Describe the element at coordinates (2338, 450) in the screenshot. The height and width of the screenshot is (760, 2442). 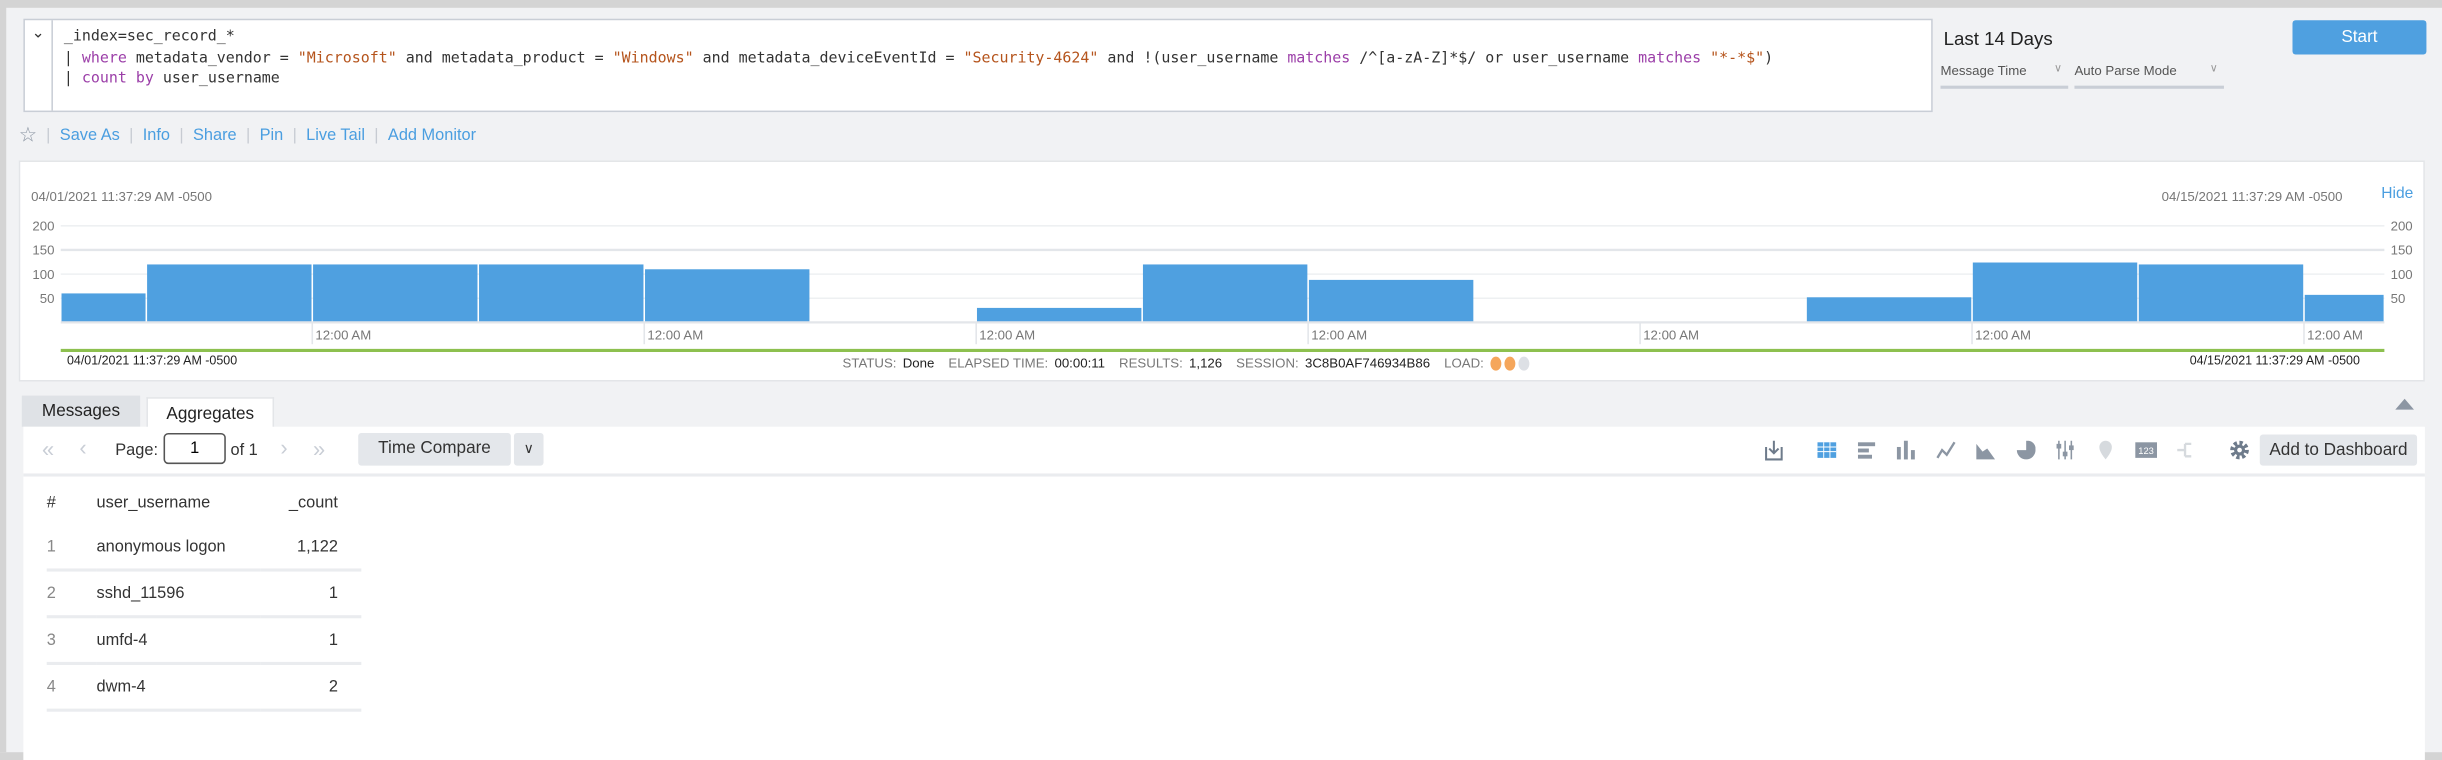
I see `add-to-dashboard-button: Add to Dashboard` at that location.